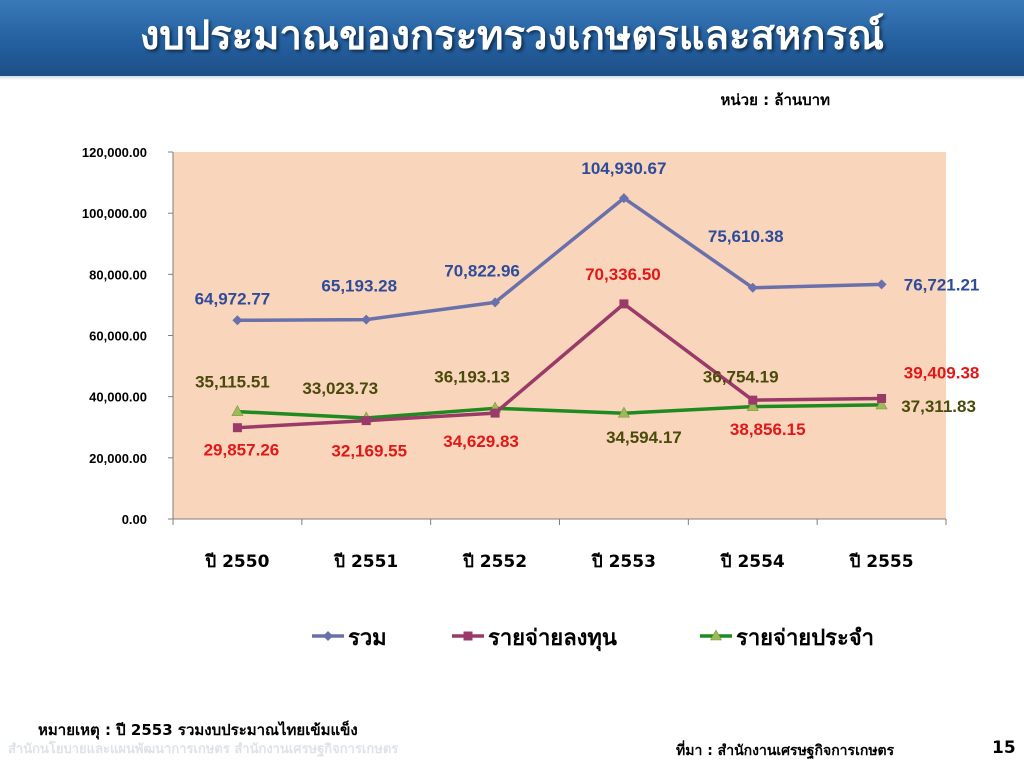 The image size is (1024, 768). I want to click on source-note: ที่มา : สำนักงานเศรษฐกิจการเกษตร, so click(785, 751).